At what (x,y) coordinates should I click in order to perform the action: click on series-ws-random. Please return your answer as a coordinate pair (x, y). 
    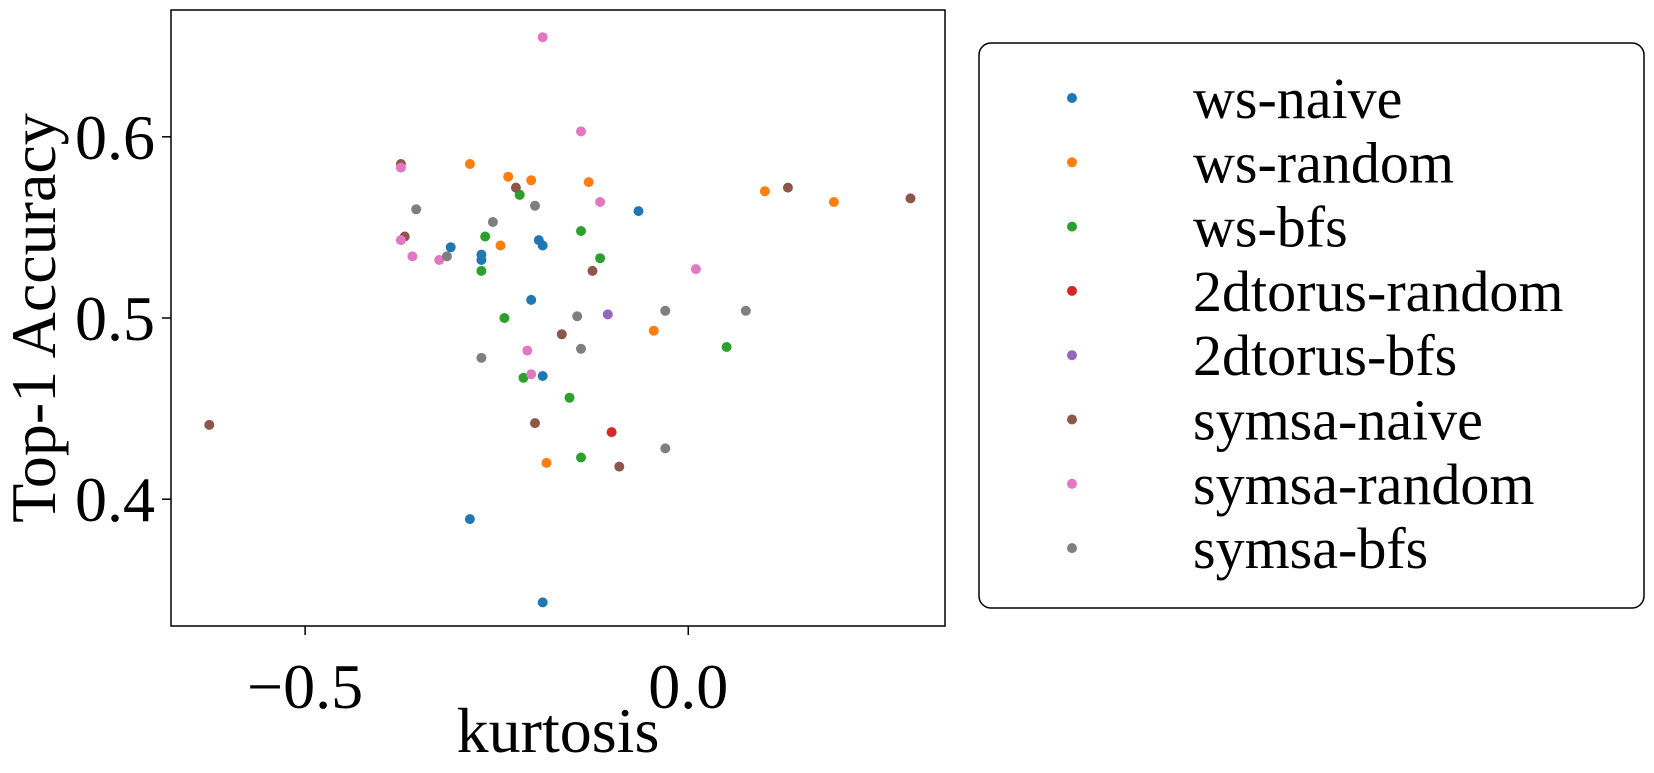
    Looking at the image, I should click on (651, 313).